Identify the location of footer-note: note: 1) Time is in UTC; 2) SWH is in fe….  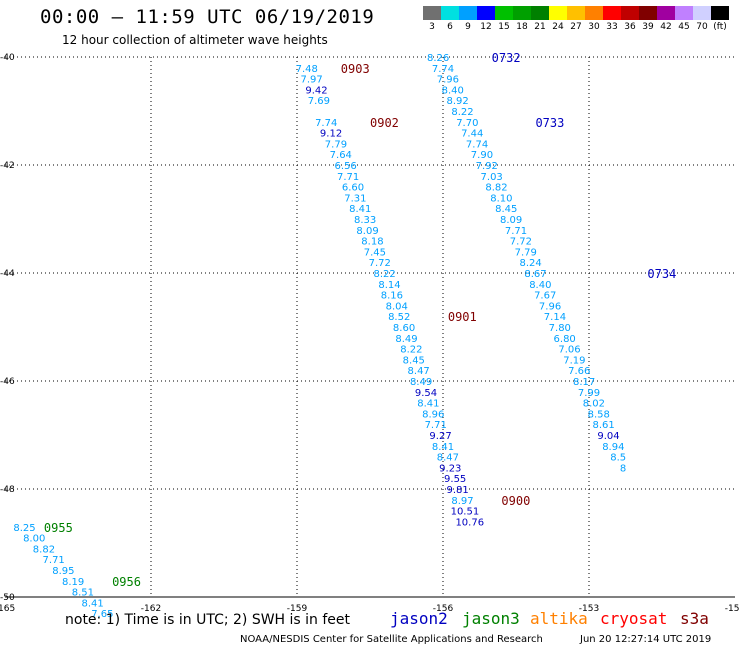
(208, 620).